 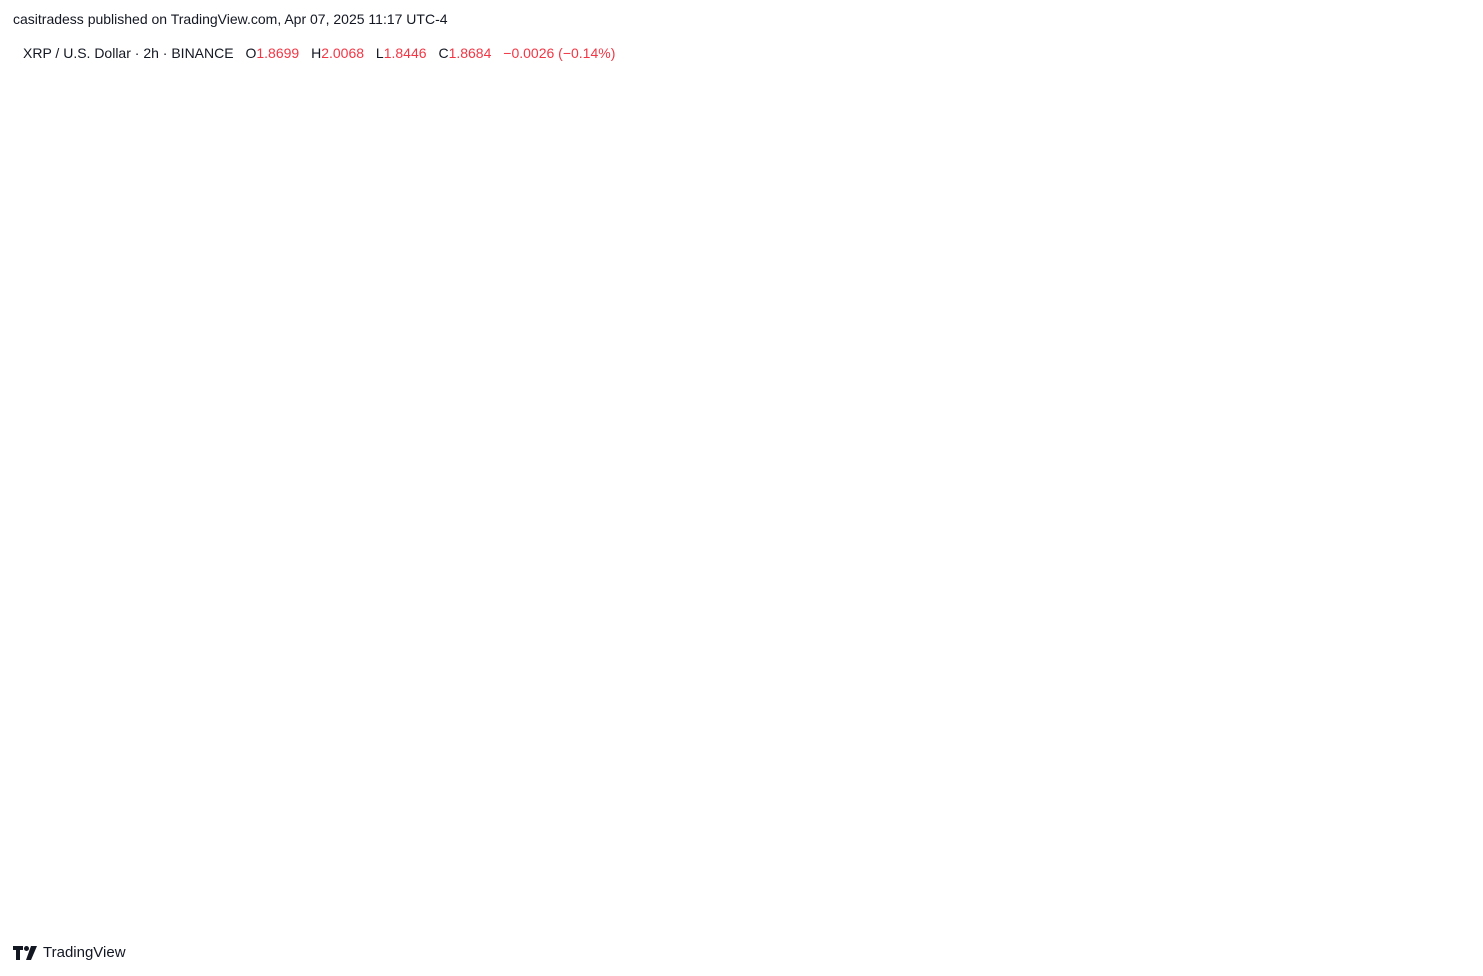 What do you see at coordinates (1285, 915) in the screenshot?
I see `time-axis-label: 3` at bounding box center [1285, 915].